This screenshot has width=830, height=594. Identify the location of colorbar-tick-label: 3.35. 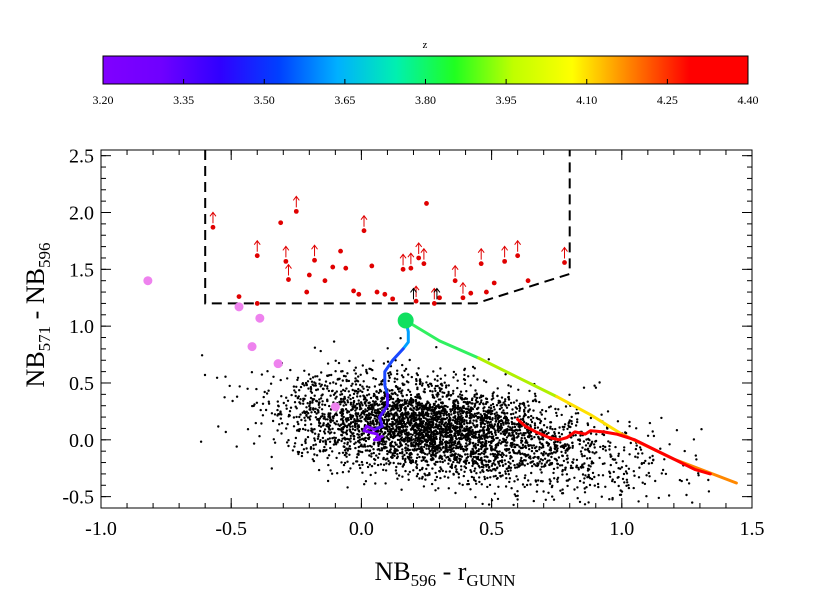
(183, 100).